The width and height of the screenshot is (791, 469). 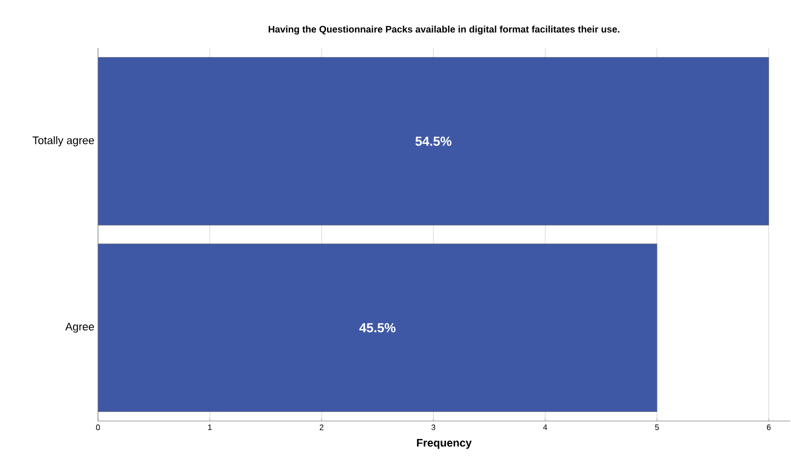 What do you see at coordinates (63, 141) in the screenshot?
I see `y-tick-label: Totally agree` at bounding box center [63, 141].